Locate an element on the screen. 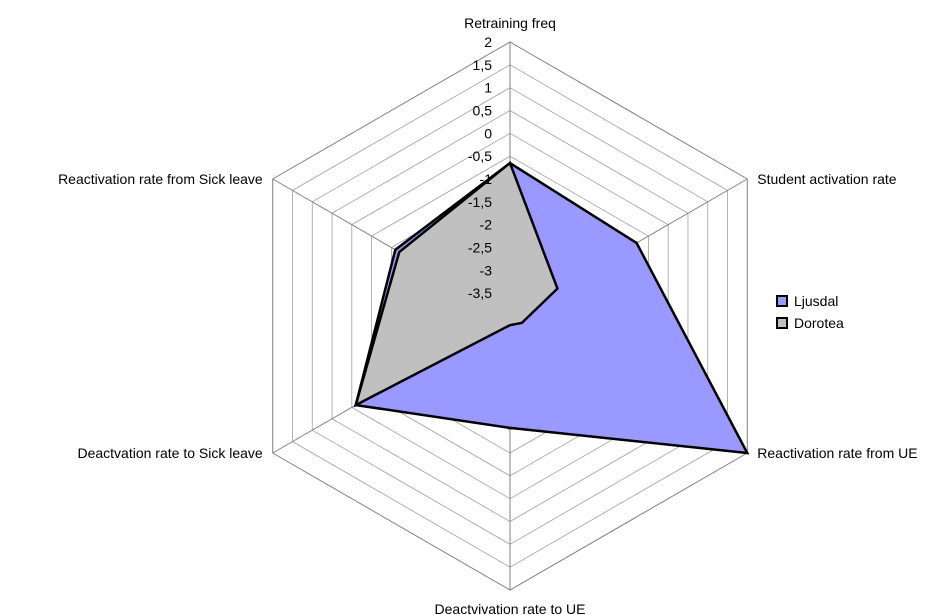 This screenshot has width=949, height=615. legend-item-dorotea: Dorotea is located at coordinates (810, 323).